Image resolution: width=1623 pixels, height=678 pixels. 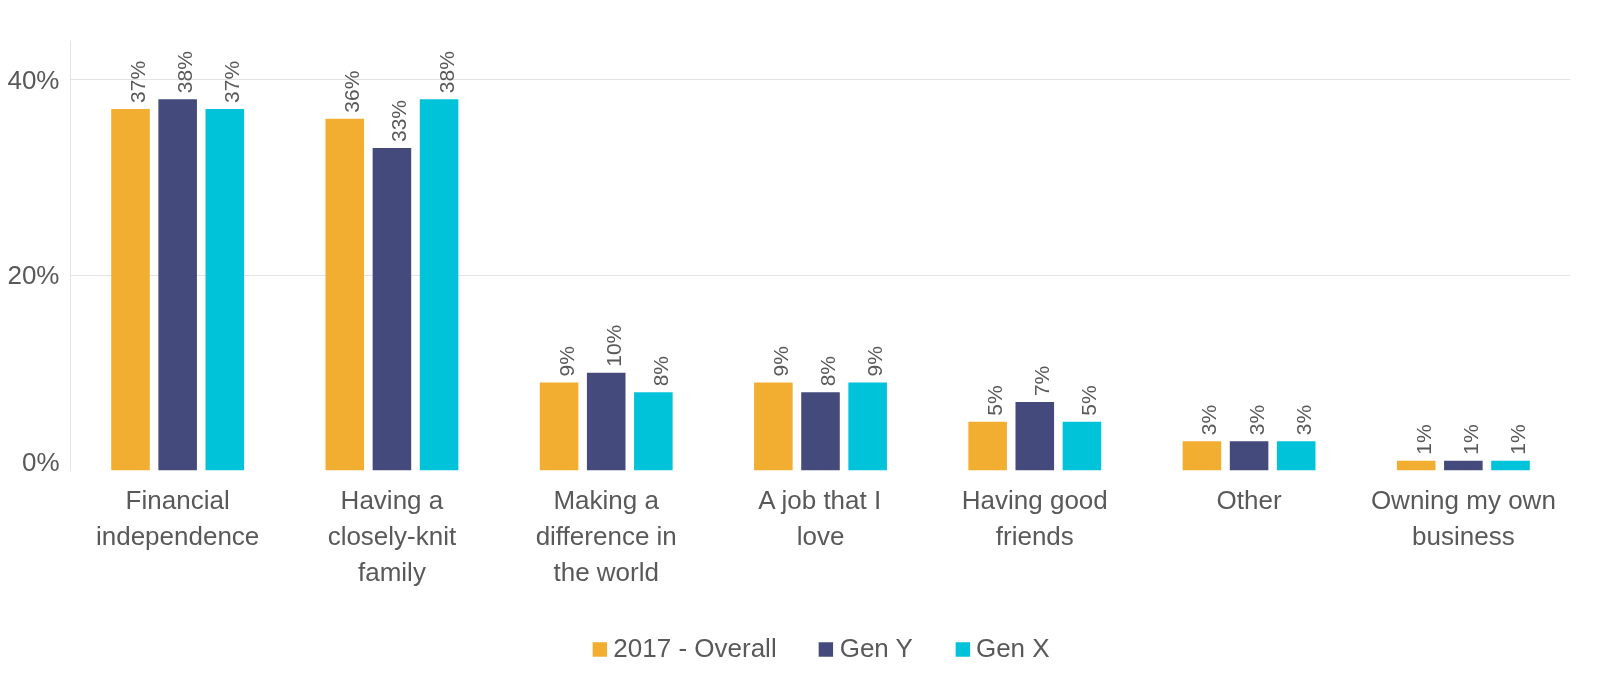 I want to click on x-tick-label: Owning my own business, so click(x=1463, y=517).